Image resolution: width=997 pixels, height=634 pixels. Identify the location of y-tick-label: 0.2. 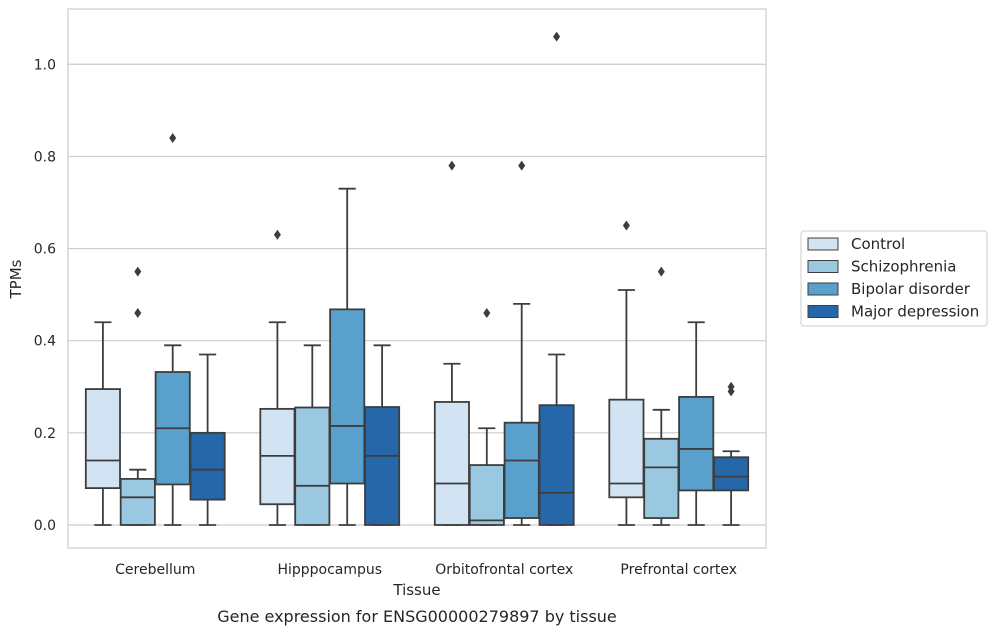
(45, 434).